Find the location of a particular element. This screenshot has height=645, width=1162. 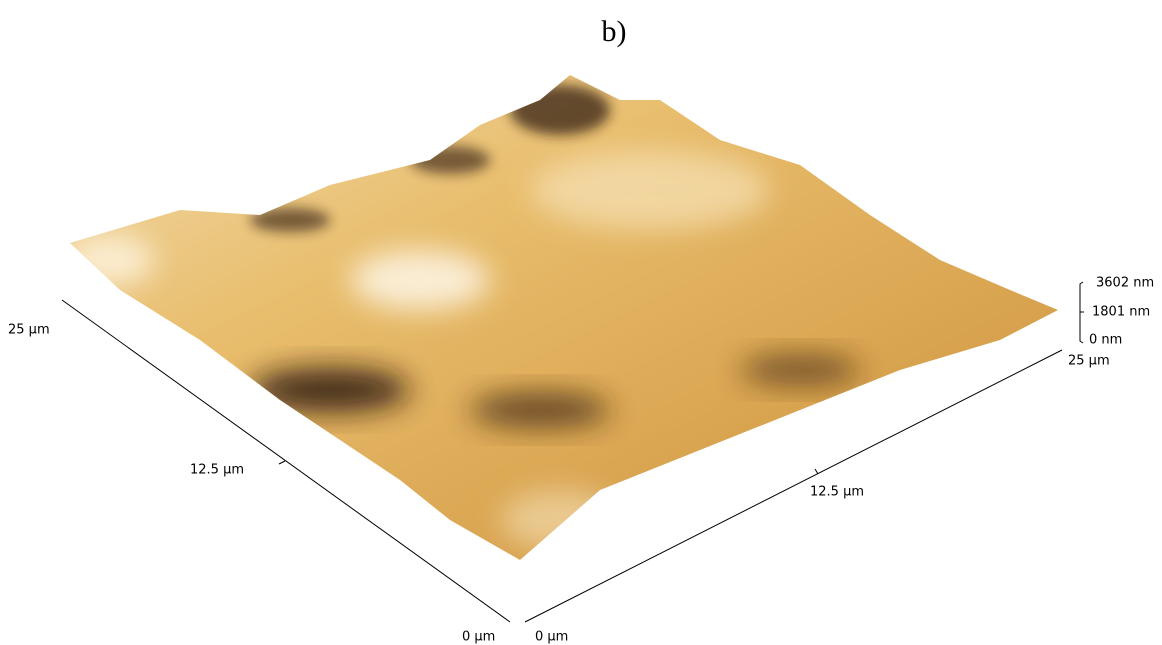

height-scale-label: 3602 nm is located at coordinates (1125, 283).